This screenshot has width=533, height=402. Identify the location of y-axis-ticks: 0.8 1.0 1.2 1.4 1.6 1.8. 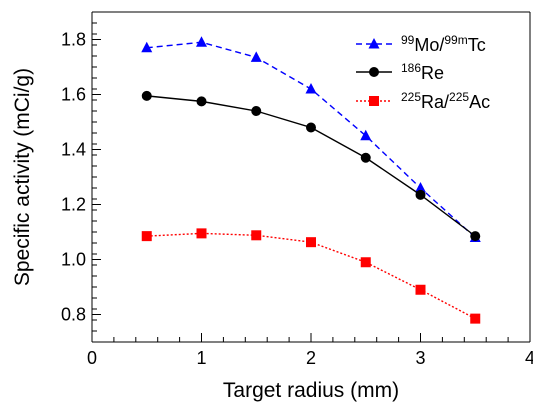
(81, 177).